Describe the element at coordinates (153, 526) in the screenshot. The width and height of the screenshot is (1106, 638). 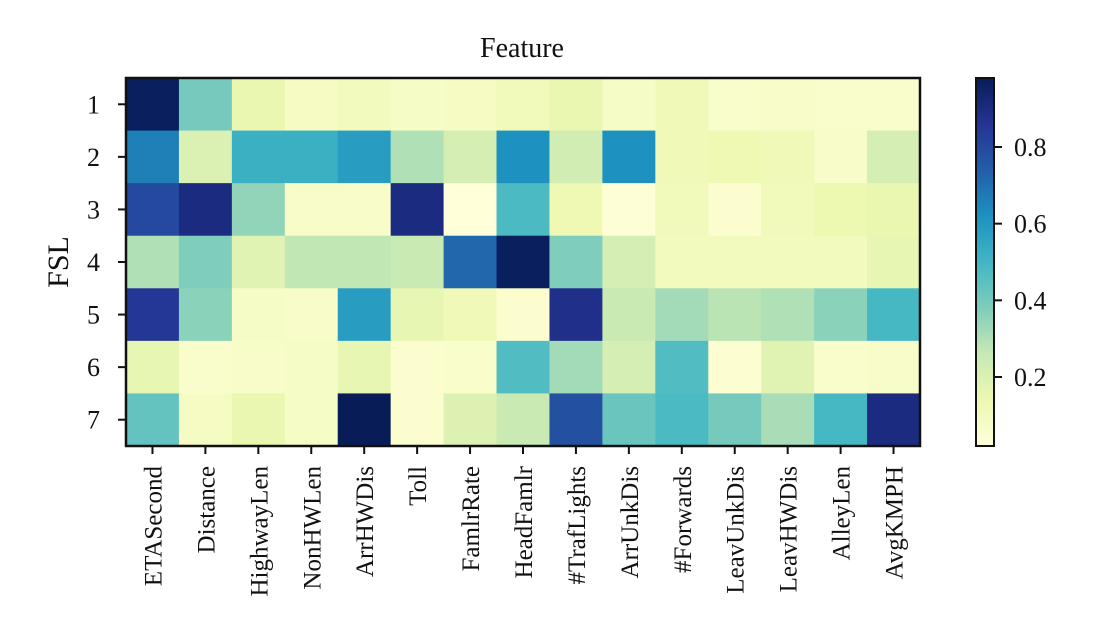
I see `x-tick-label: ETASecond` at that location.